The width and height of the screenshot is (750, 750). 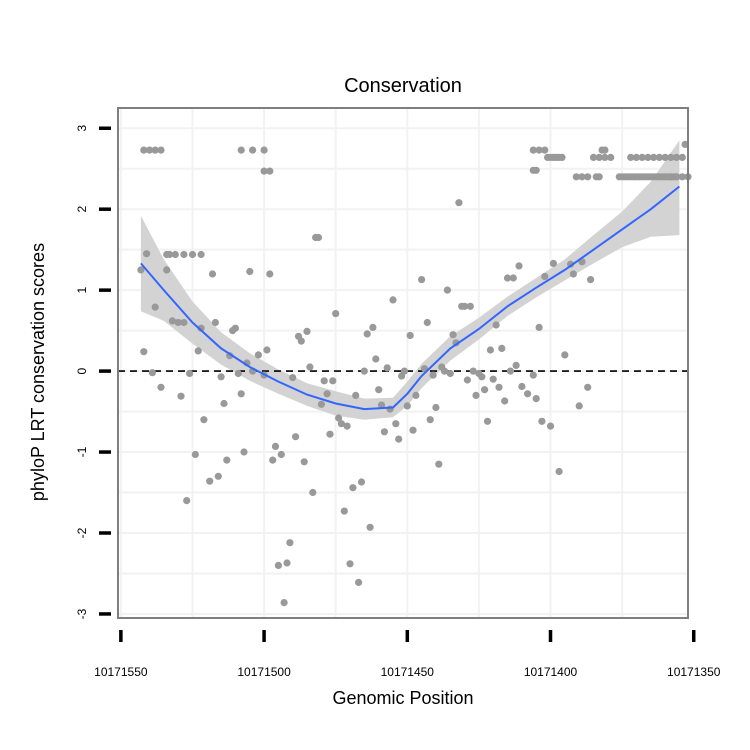 What do you see at coordinates (82, 451) in the screenshot?
I see `y-tick-label: -1` at bounding box center [82, 451].